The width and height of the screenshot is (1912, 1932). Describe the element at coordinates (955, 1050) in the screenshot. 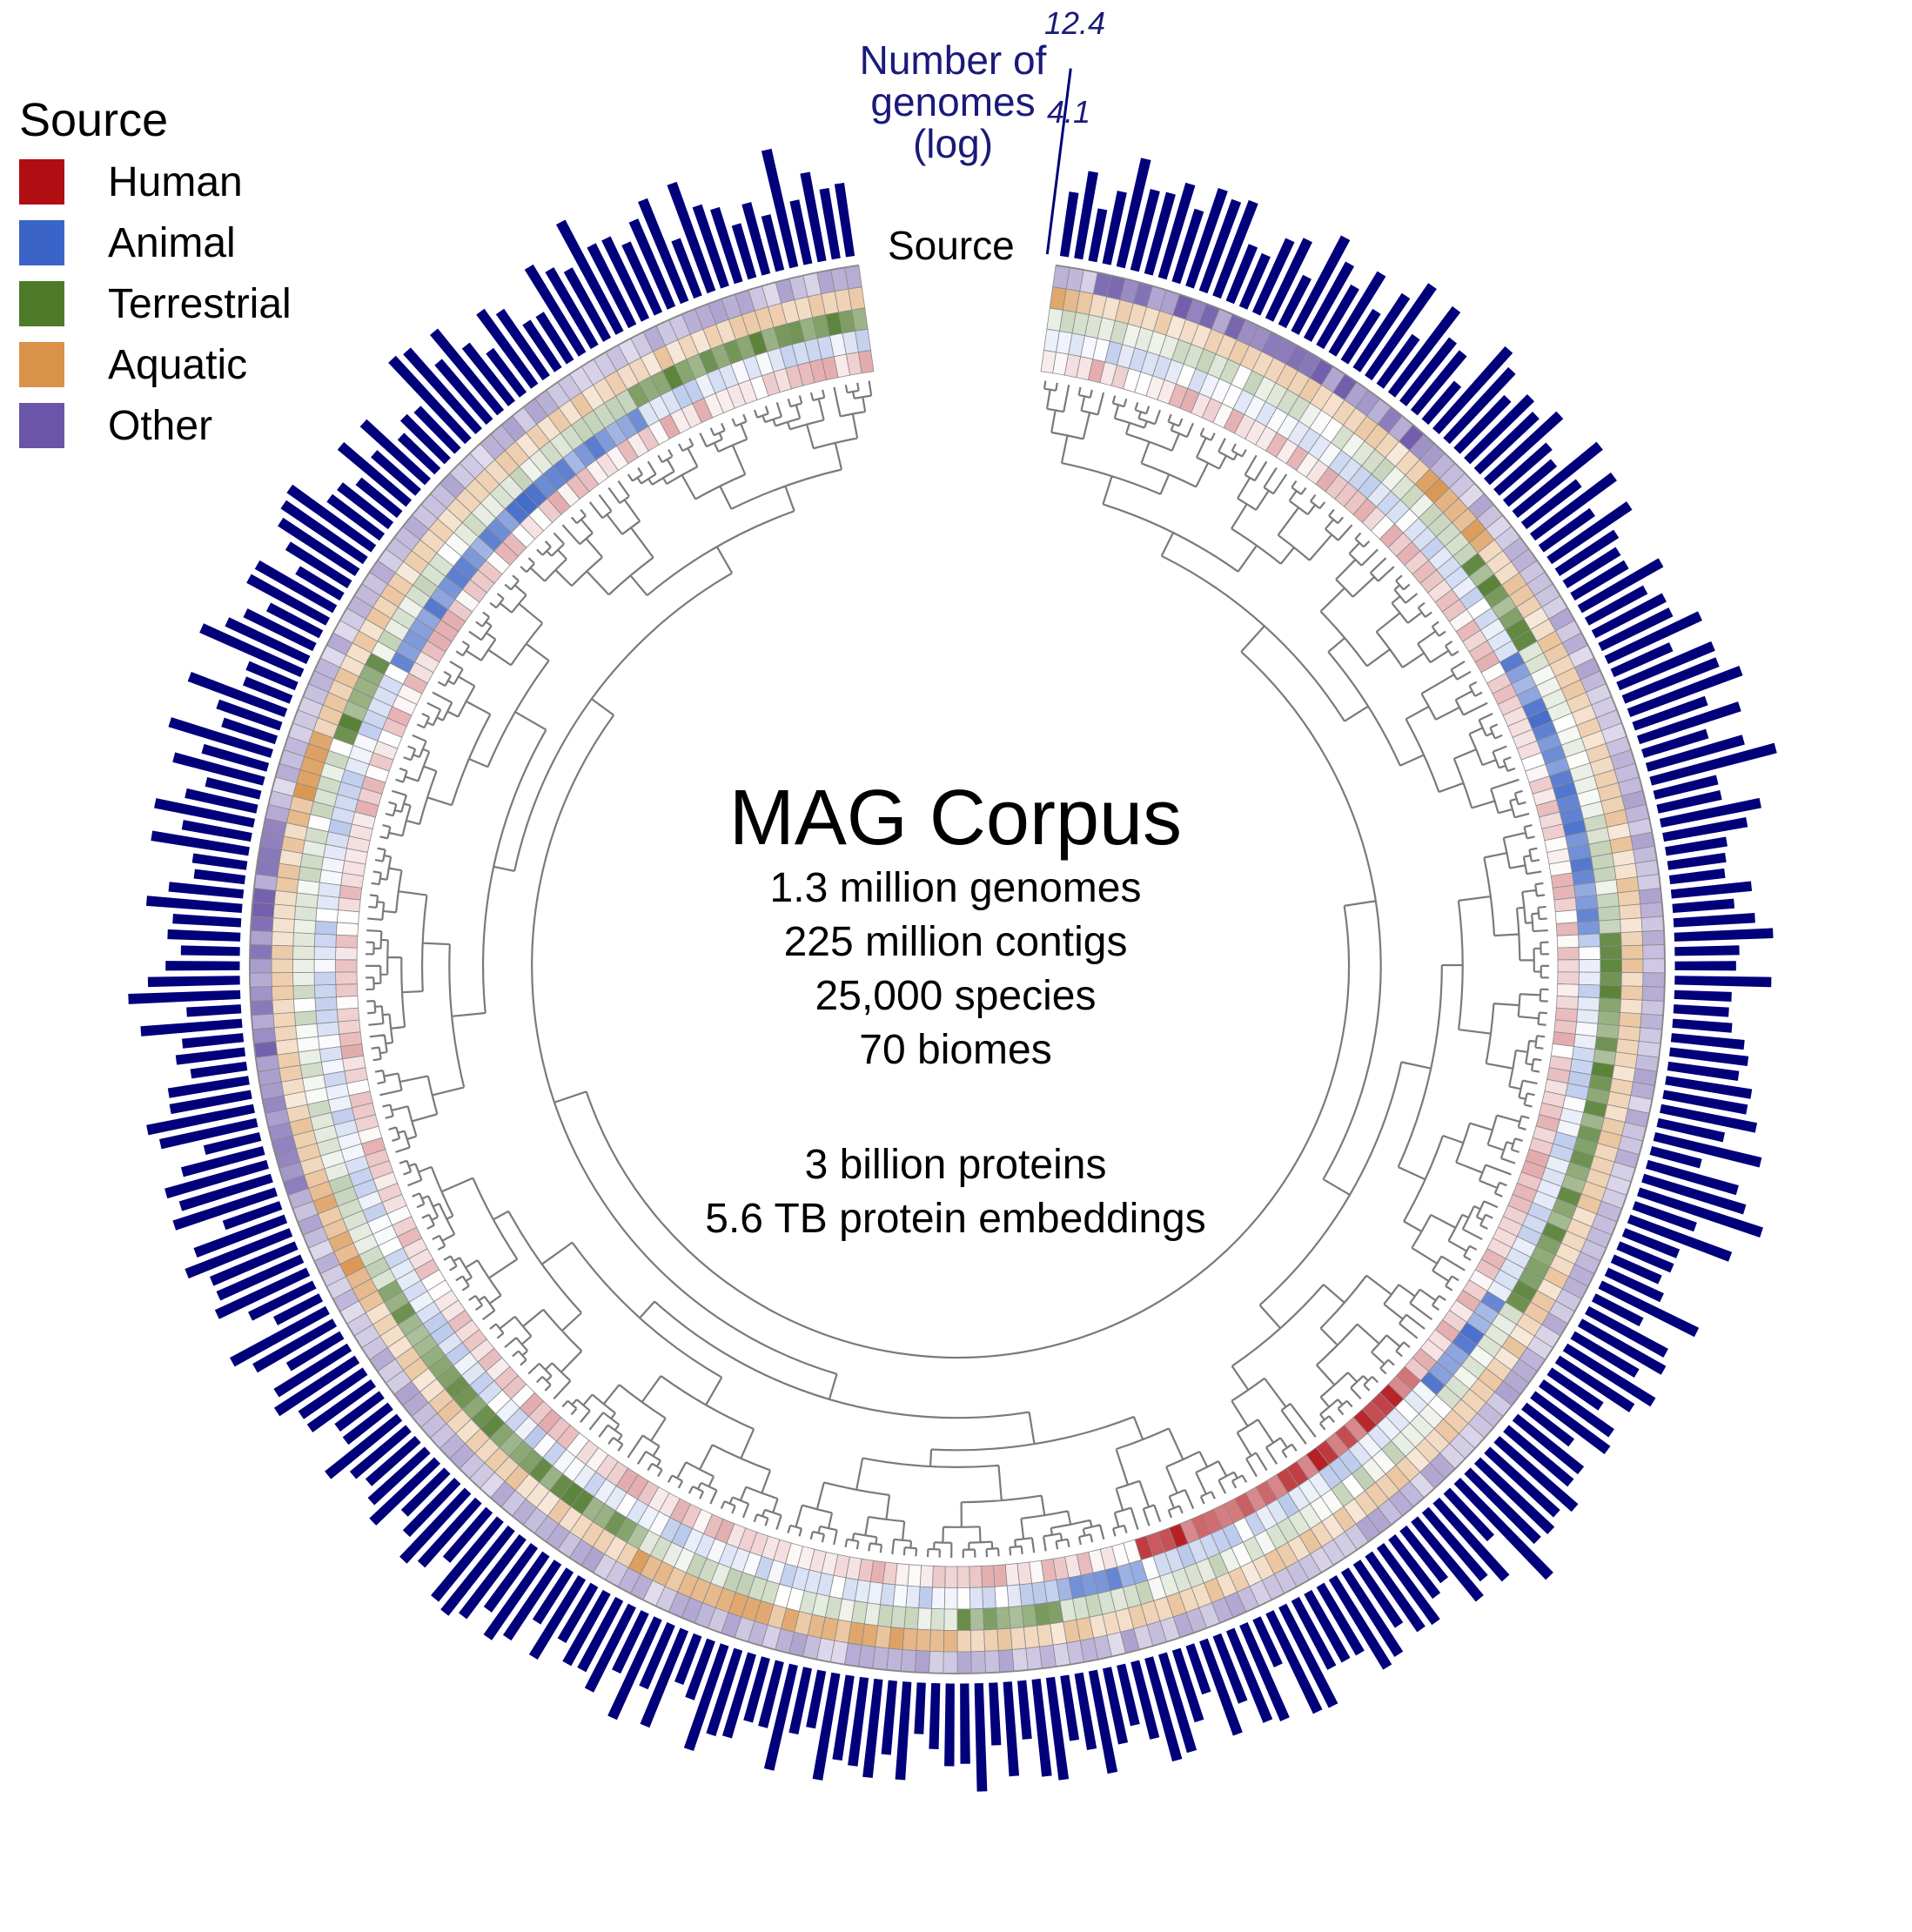

I see `stat-biomes: 70 biomes` at that location.